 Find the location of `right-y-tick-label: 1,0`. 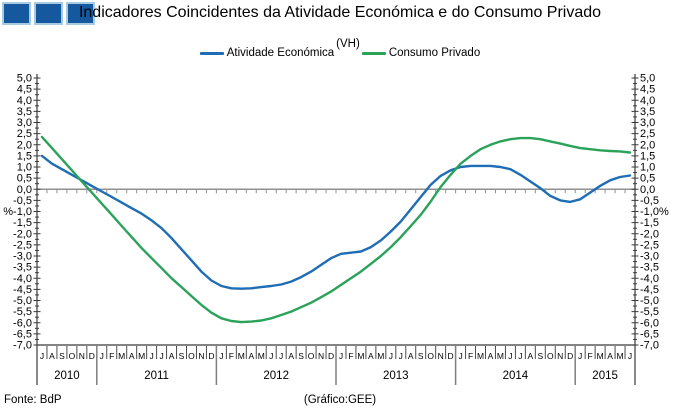

right-y-tick-label: 1,0 is located at coordinates (647, 168).